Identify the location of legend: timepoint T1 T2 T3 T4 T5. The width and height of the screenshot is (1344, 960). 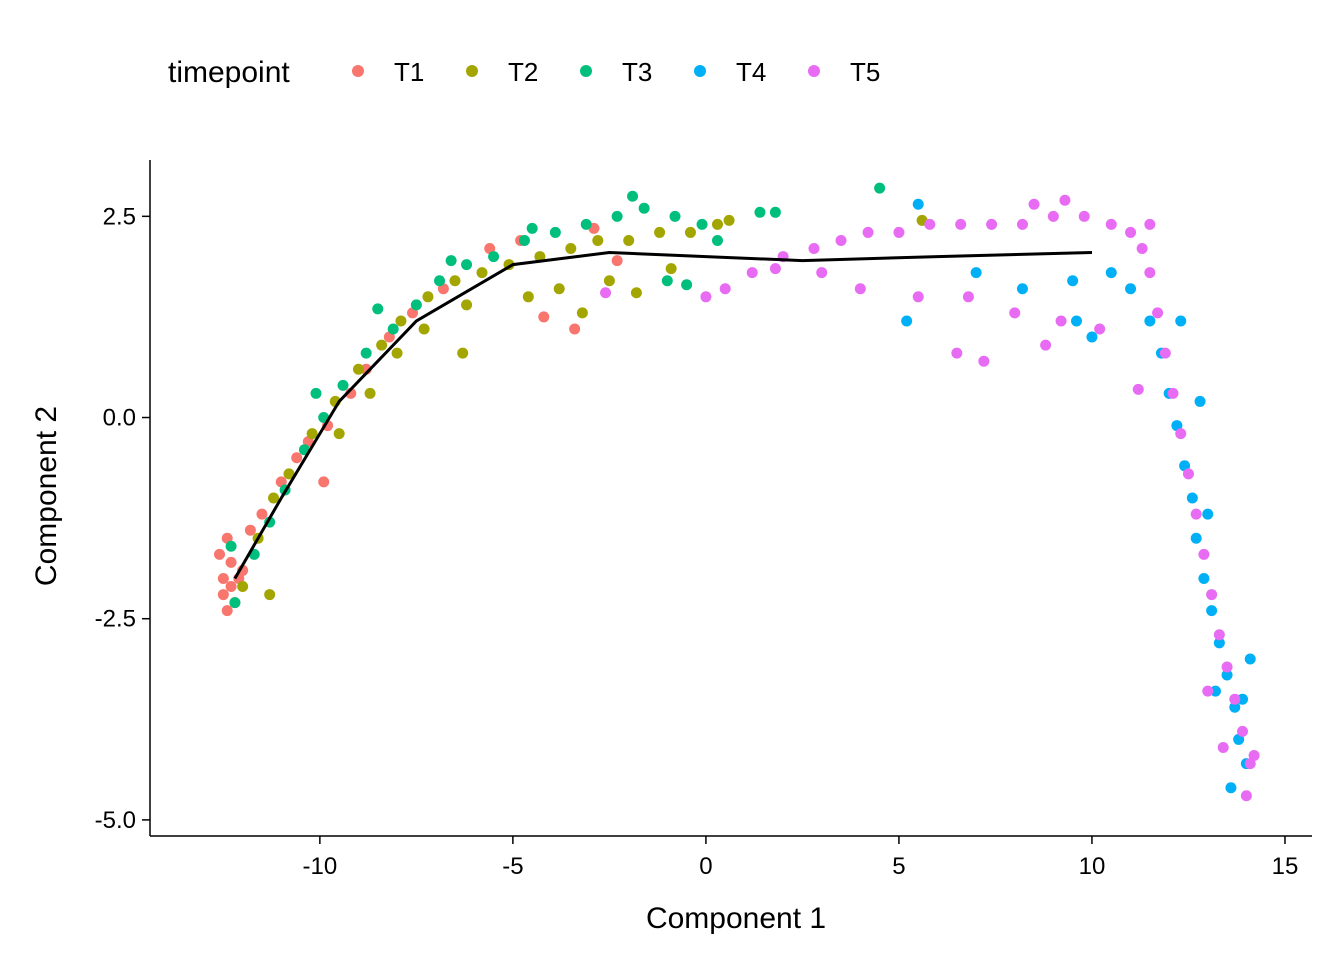
(524, 72).